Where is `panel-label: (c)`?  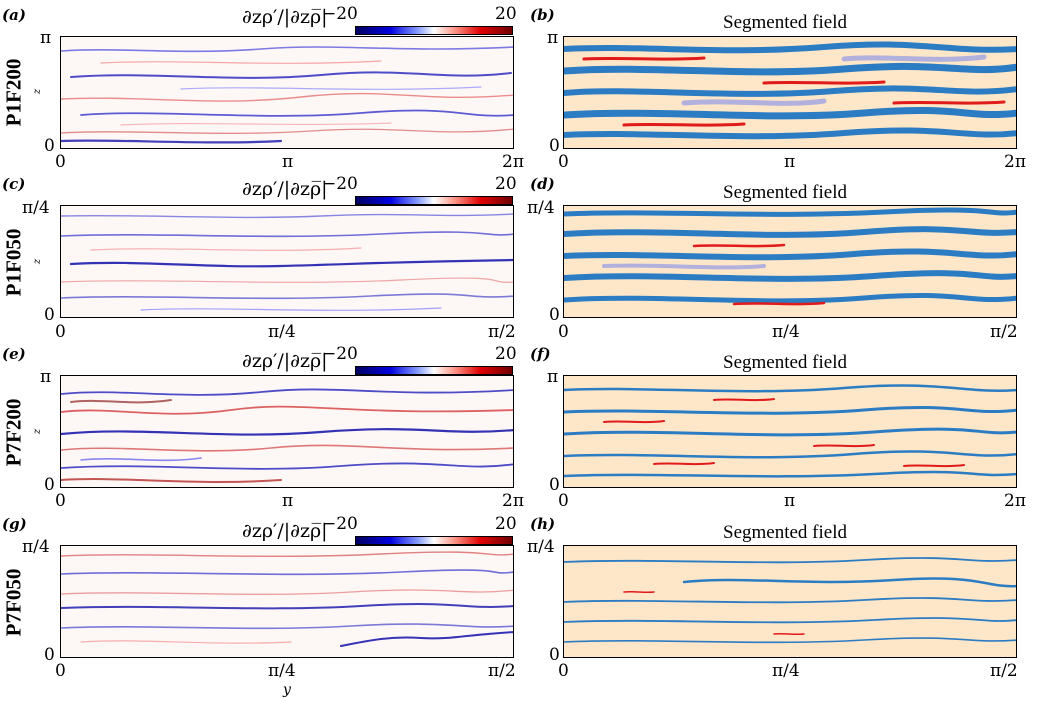
panel-label: (c) is located at coordinates (14, 184).